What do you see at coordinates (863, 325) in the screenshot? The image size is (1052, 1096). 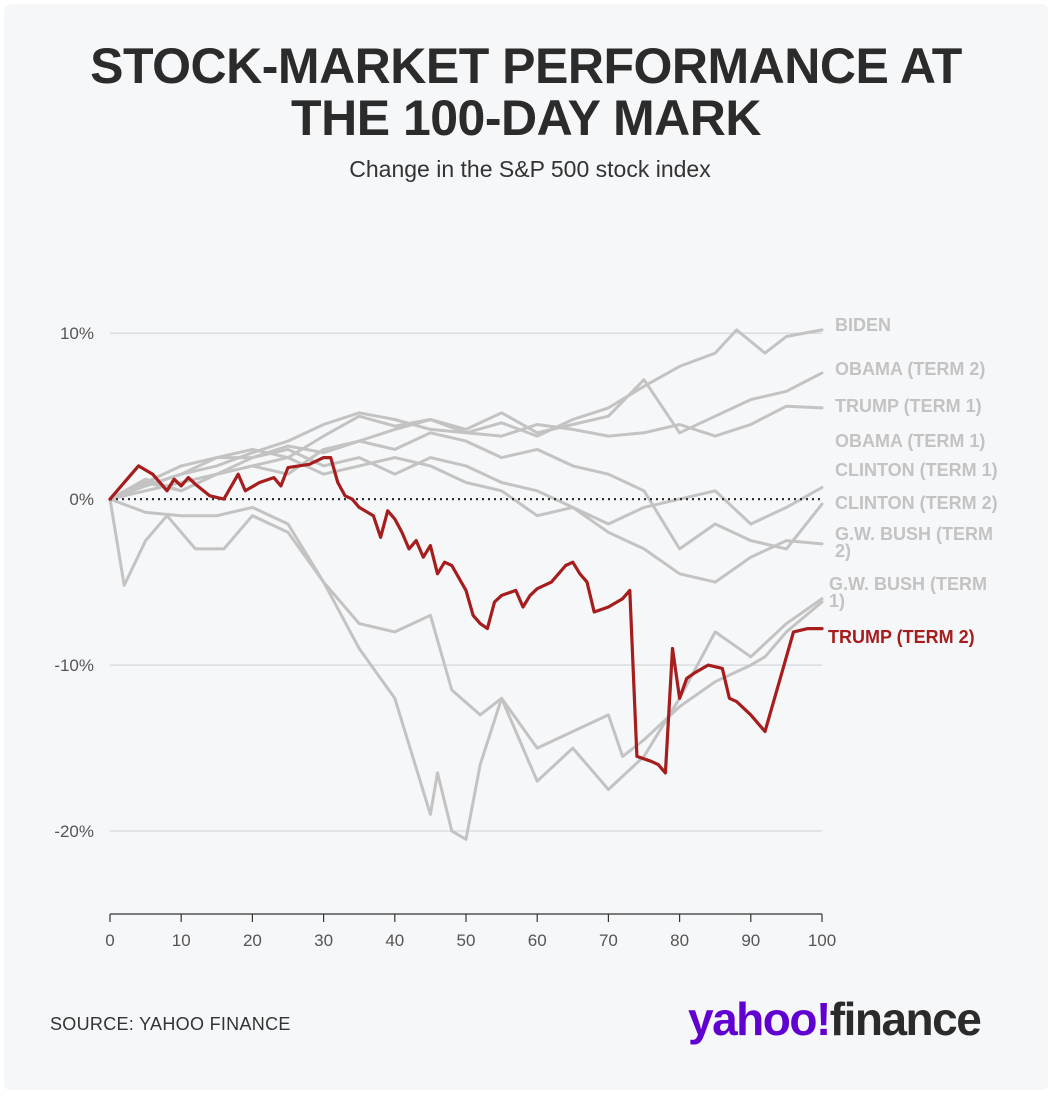 I see `series-label-biden: BIDEN` at bounding box center [863, 325].